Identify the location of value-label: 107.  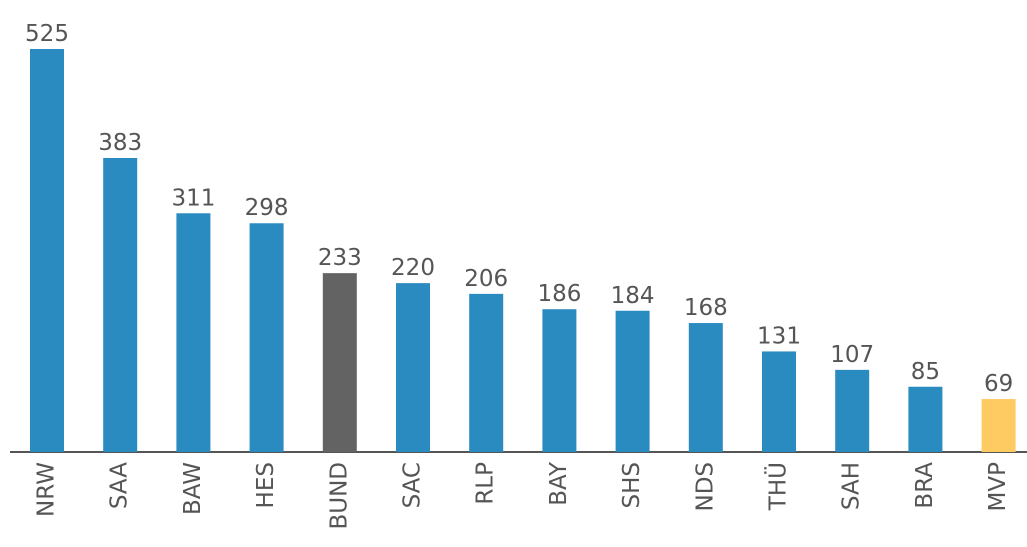
(852, 355).